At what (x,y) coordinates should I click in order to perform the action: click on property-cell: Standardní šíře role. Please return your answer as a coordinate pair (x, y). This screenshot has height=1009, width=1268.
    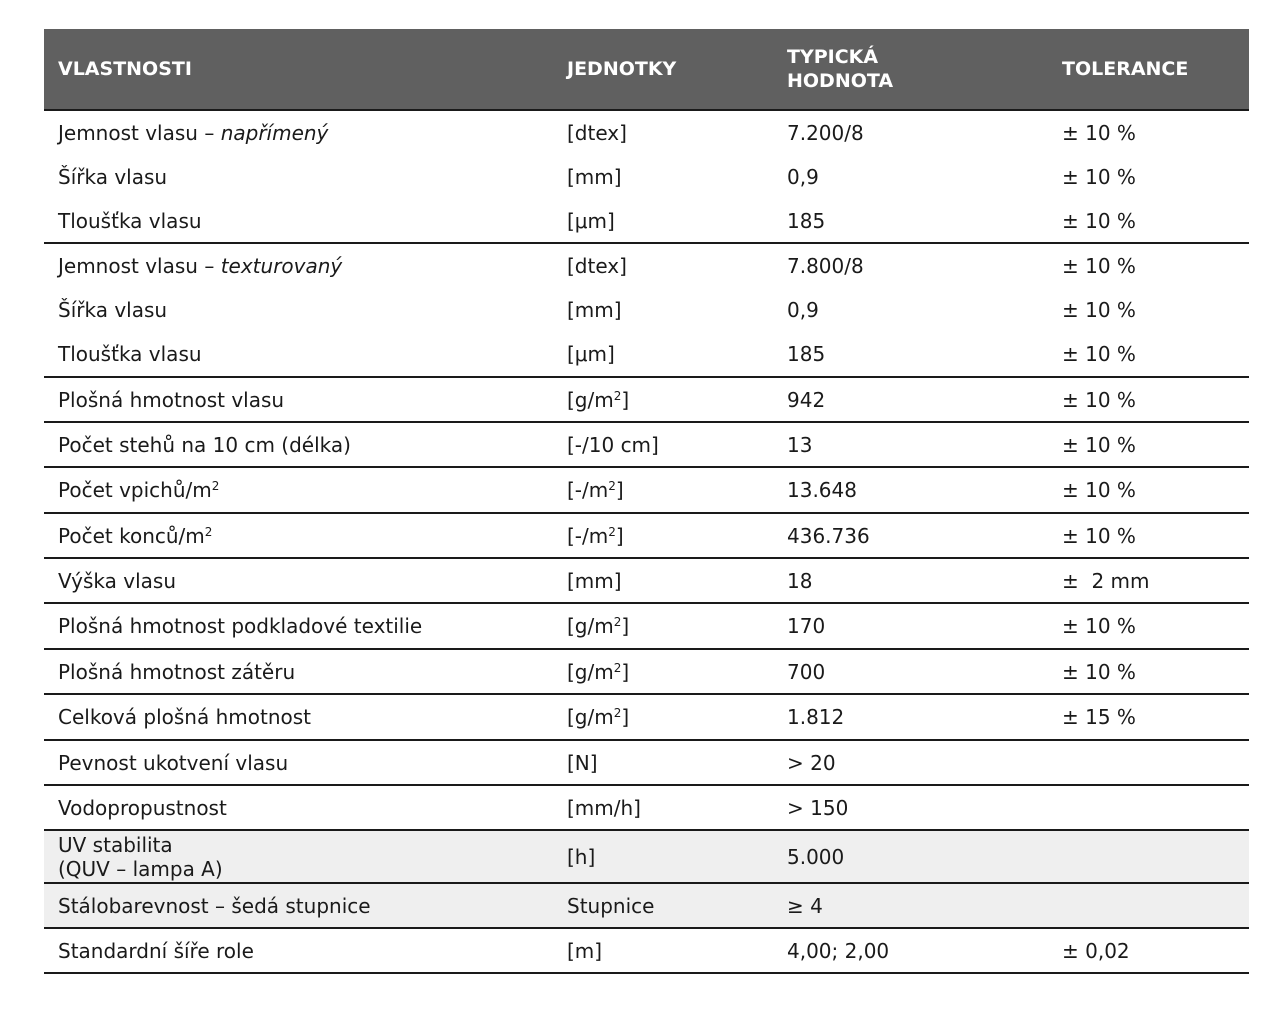
    Looking at the image, I should click on (156, 950).